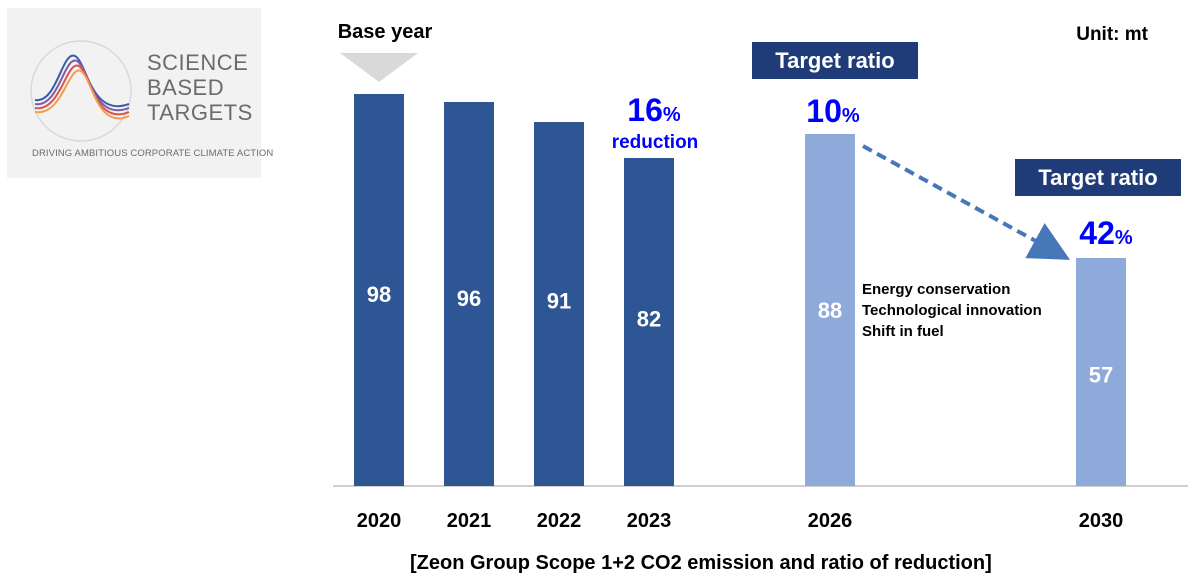 The image size is (1188, 582). What do you see at coordinates (1112, 34) in the screenshot?
I see `unit-label: Unit: mt` at bounding box center [1112, 34].